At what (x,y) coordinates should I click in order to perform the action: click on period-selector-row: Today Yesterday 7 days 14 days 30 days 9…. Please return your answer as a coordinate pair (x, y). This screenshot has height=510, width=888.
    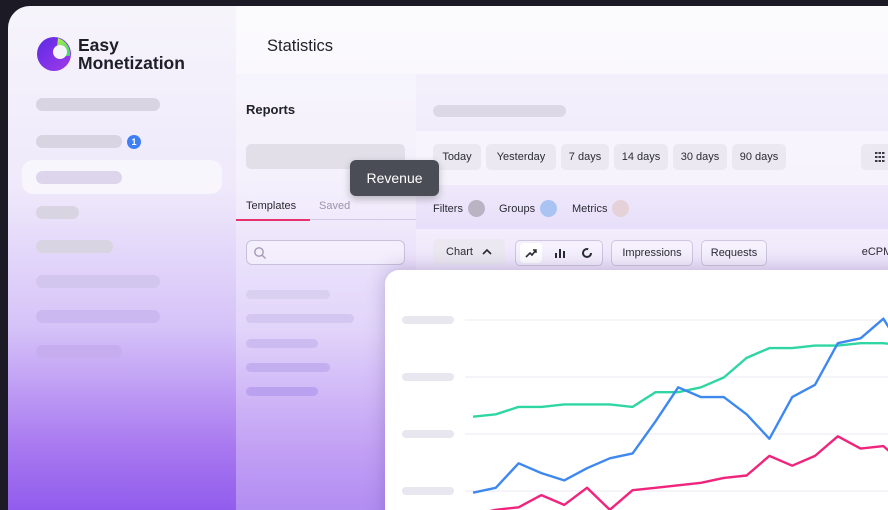
    Looking at the image, I should click on (652, 158).